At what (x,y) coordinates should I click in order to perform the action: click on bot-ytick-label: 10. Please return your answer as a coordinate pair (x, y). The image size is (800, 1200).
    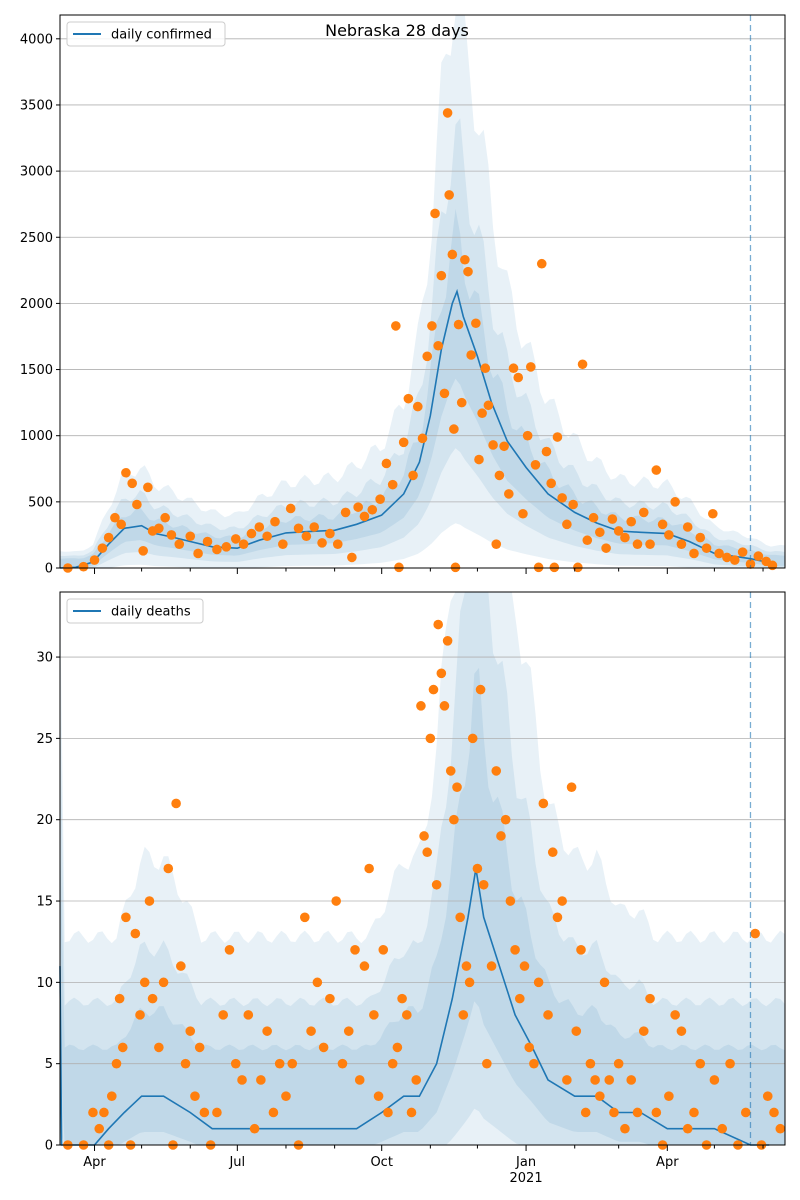
    Looking at the image, I should click on (44, 983).